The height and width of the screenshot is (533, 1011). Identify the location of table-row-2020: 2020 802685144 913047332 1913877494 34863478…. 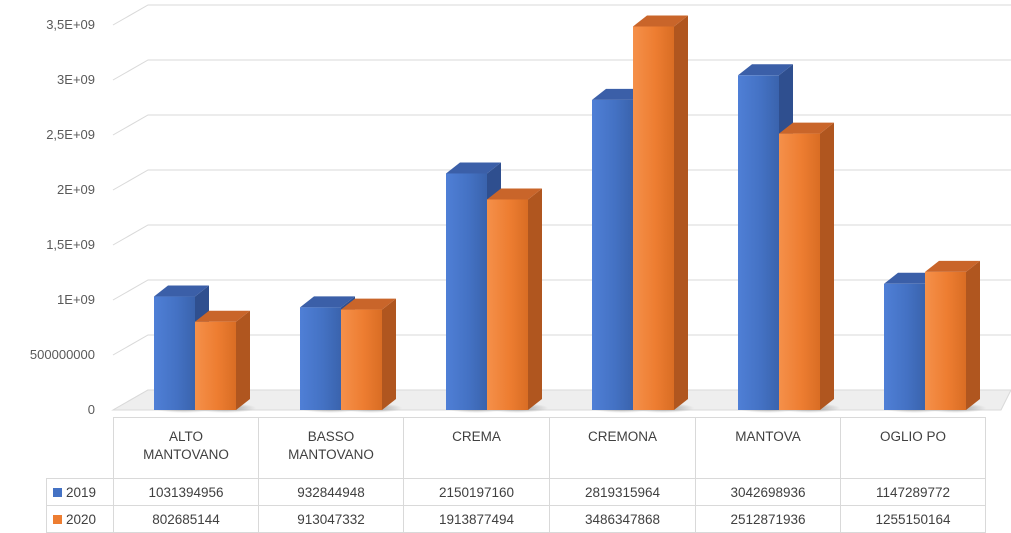
(516, 519).